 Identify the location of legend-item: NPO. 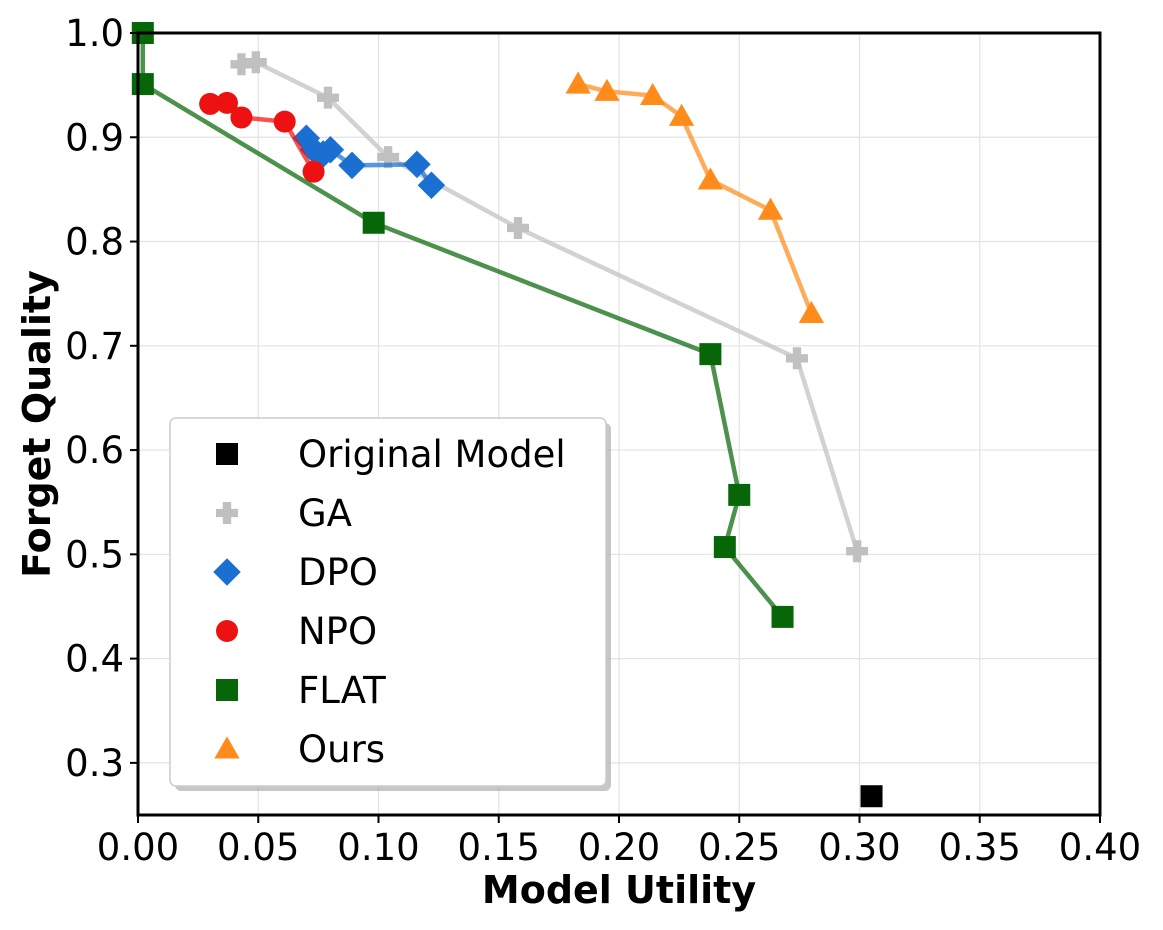
(296, 631).